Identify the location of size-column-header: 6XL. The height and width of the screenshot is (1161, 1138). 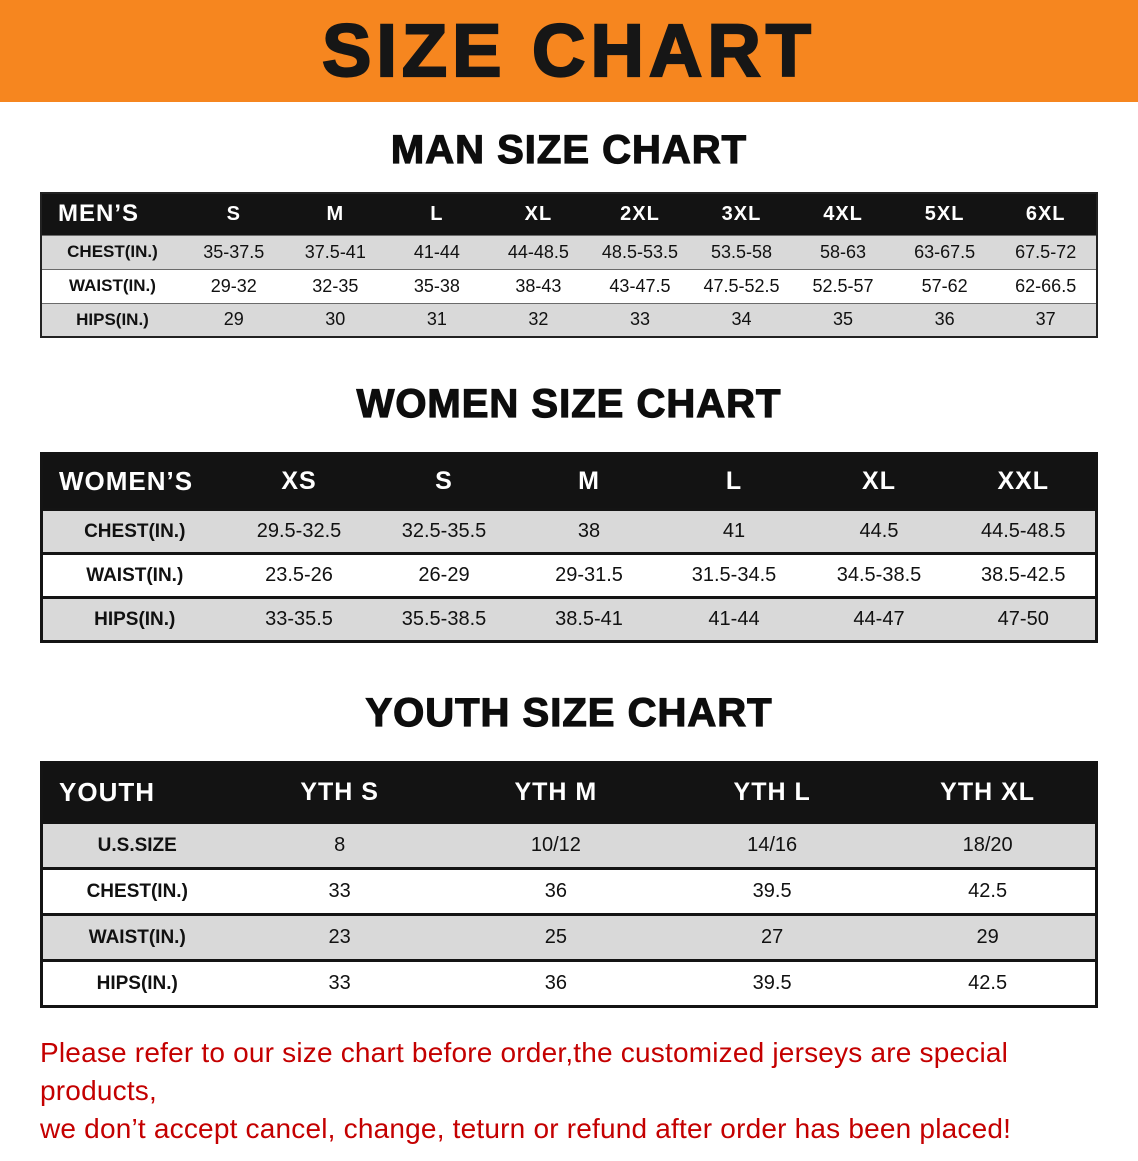
(1046, 214).